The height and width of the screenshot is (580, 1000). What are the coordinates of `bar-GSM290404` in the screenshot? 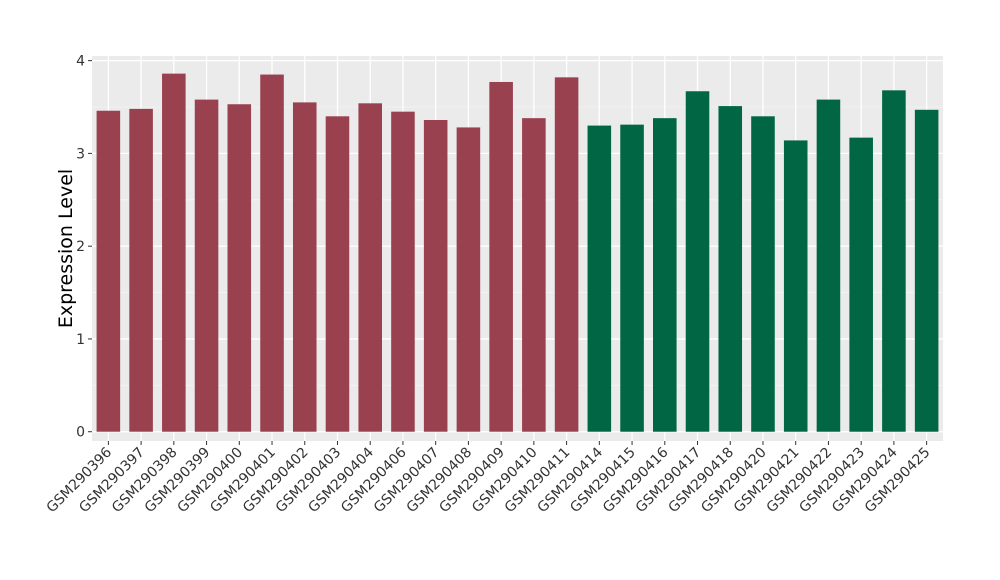 It's located at (370, 267).